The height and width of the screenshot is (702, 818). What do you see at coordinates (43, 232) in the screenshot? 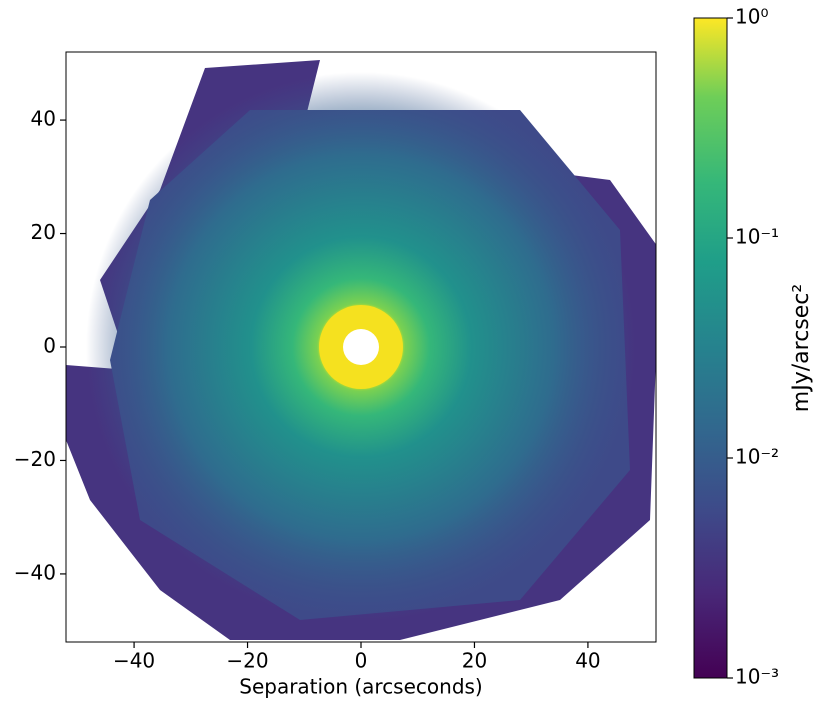
I see `y-tick-label: 20` at bounding box center [43, 232].